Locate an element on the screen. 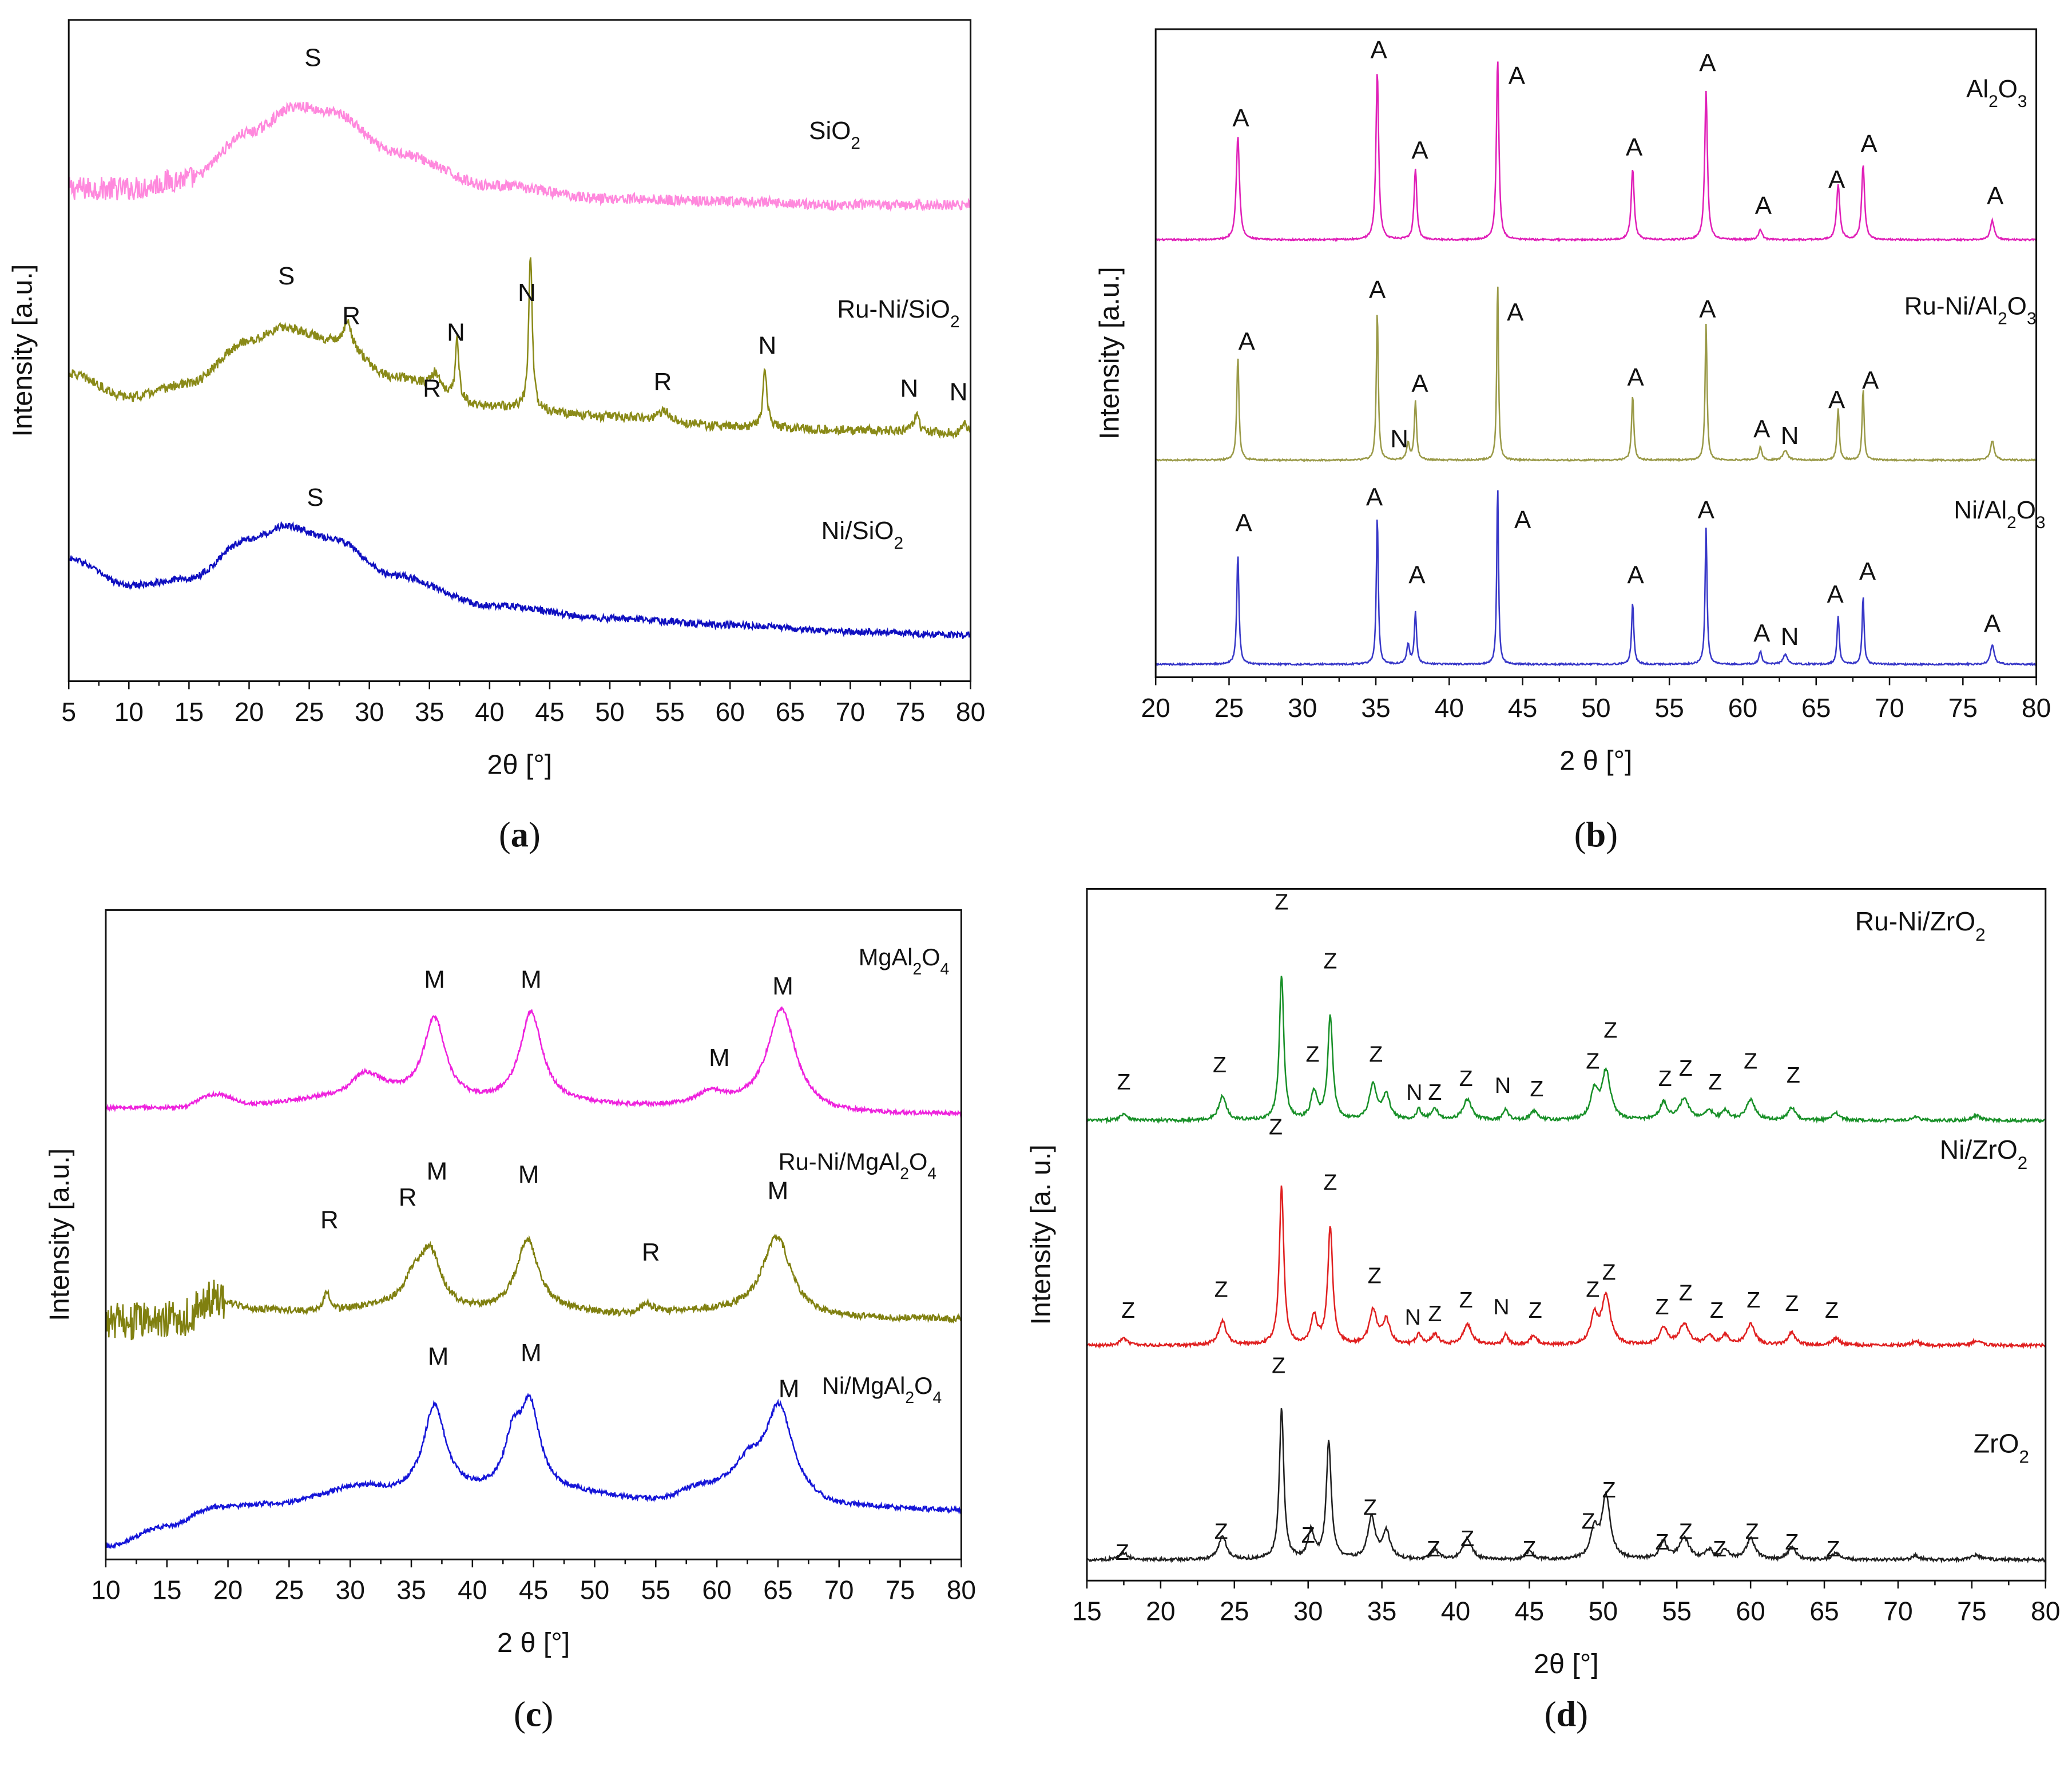  x-tick-label: 40 is located at coordinates (489, 712).